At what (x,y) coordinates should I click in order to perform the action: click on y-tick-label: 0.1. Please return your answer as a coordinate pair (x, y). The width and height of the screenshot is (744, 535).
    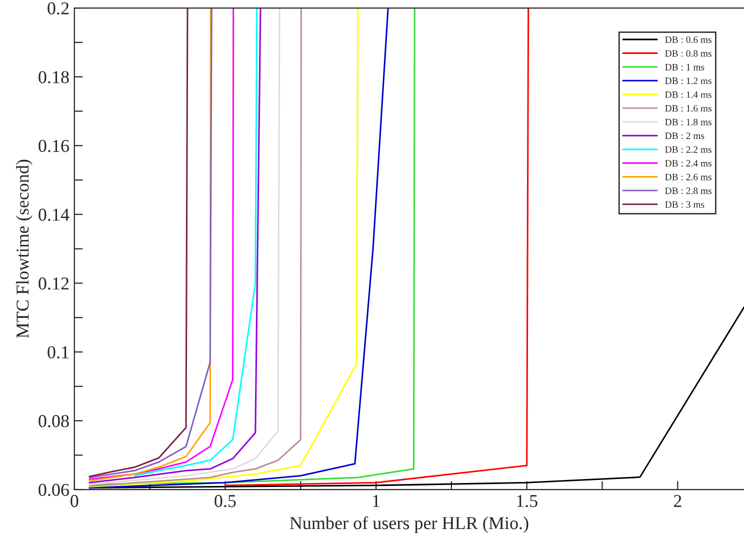
    Looking at the image, I should click on (58, 352).